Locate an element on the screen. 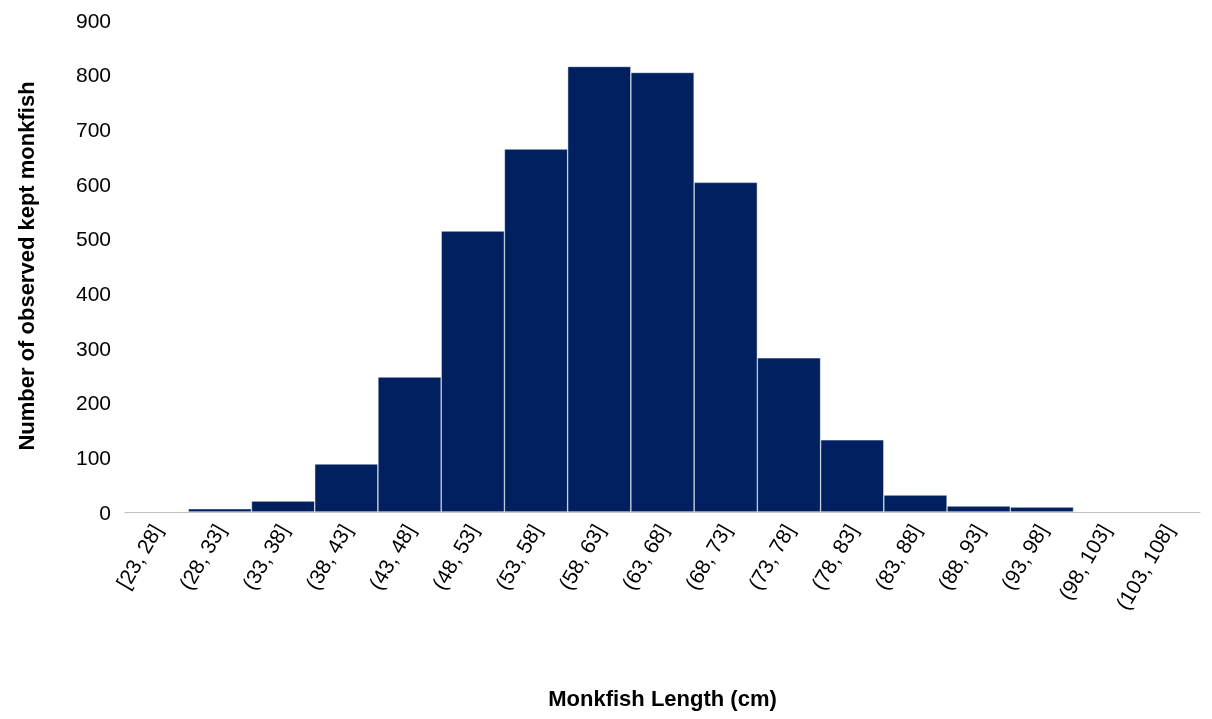 The image size is (1212, 719). x-tick-label: (83, 88] is located at coordinates (897, 557).